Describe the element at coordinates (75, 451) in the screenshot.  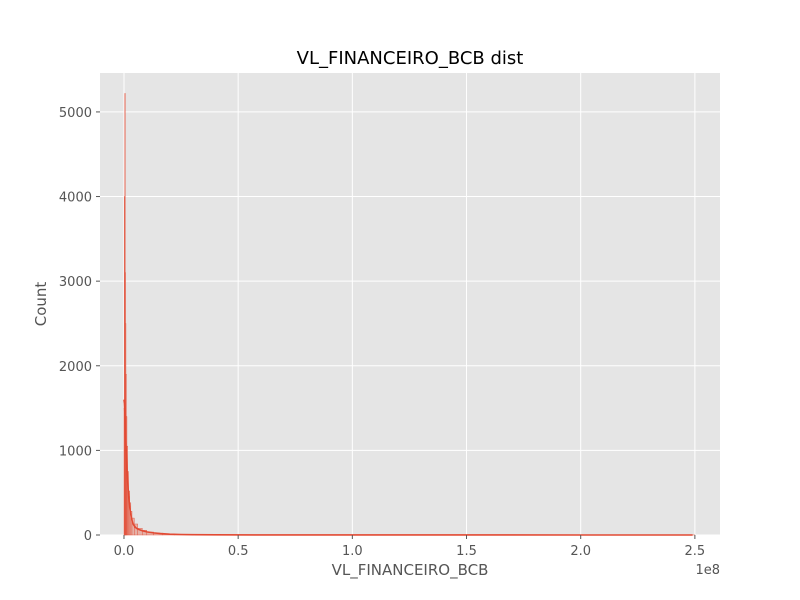
I see `y-tick-label: 1000` at that location.